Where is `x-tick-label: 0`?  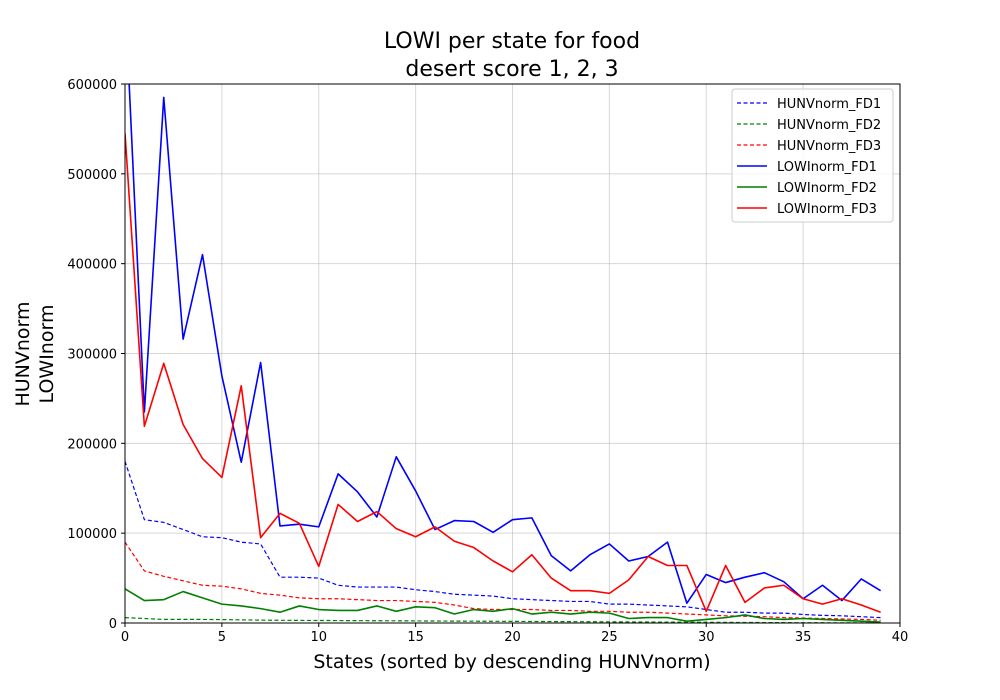 x-tick-label: 0 is located at coordinates (125, 637).